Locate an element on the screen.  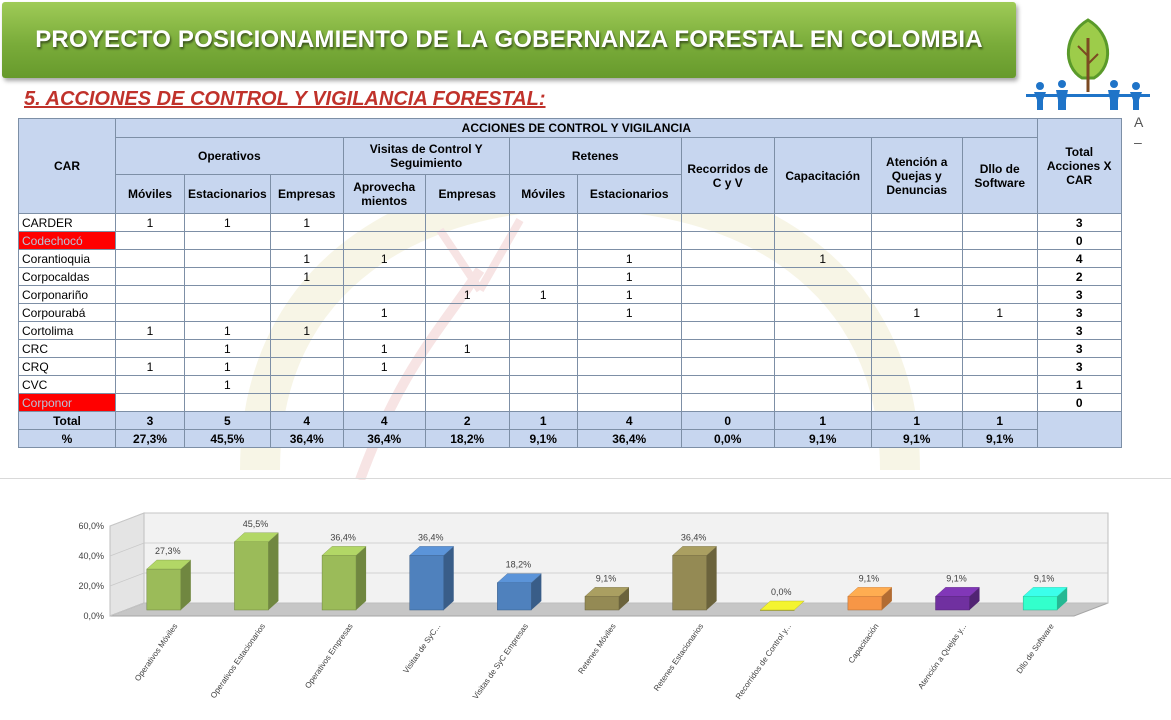
sub-empresas-visitas: Empresas is located at coordinates (467, 194).